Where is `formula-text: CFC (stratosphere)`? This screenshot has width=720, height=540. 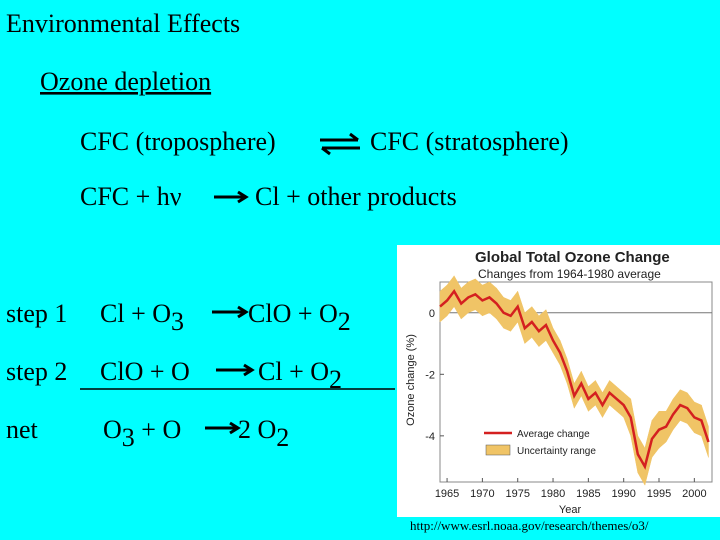
formula-text: CFC (stratosphere) is located at coordinates (469, 141).